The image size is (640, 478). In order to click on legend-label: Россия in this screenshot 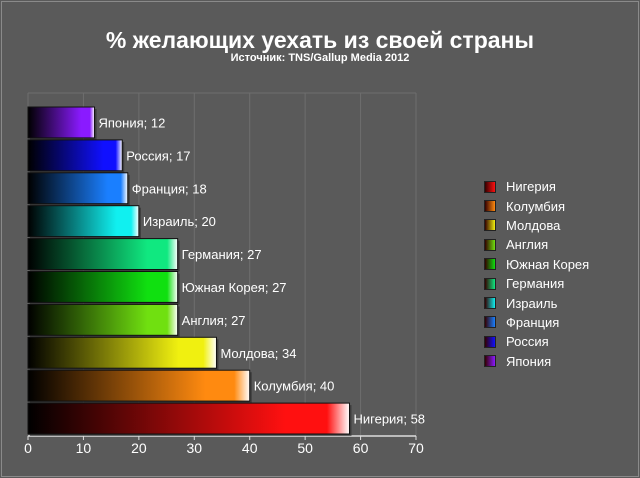, I will do `click(527, 342)`.